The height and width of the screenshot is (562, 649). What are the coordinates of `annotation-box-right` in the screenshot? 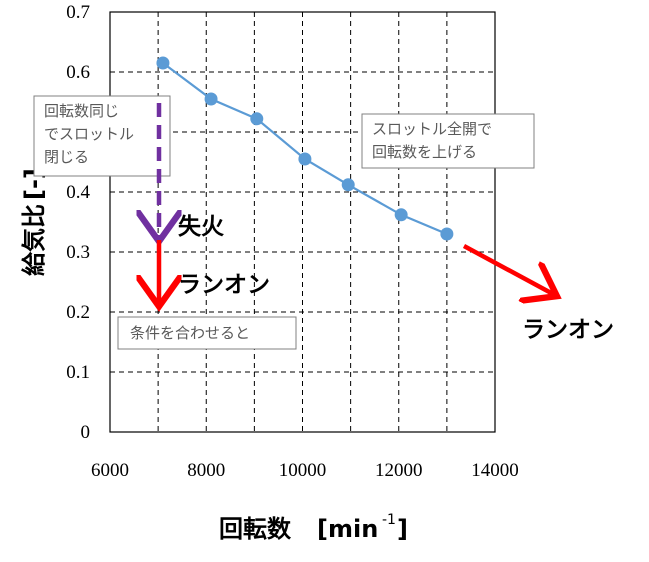 It's located at (448, 141).